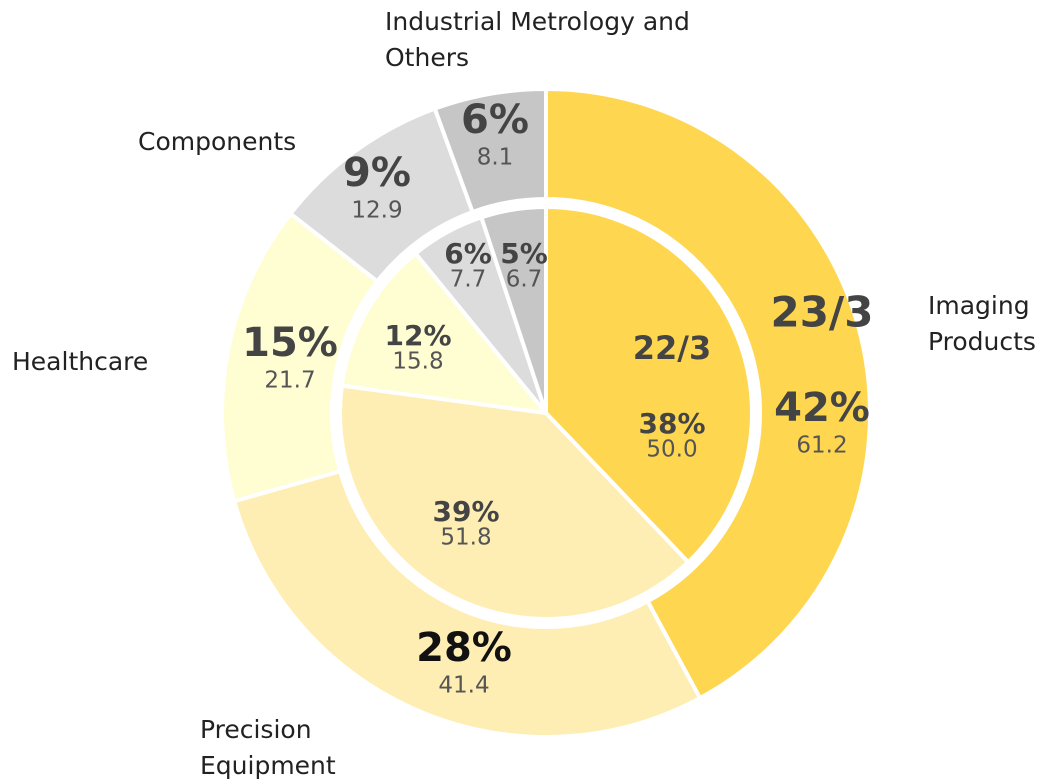  What do you see at coordinates (524, 253) in the screenshot?
I see `percentage-label: 5%` at bounding box center [524, 253].